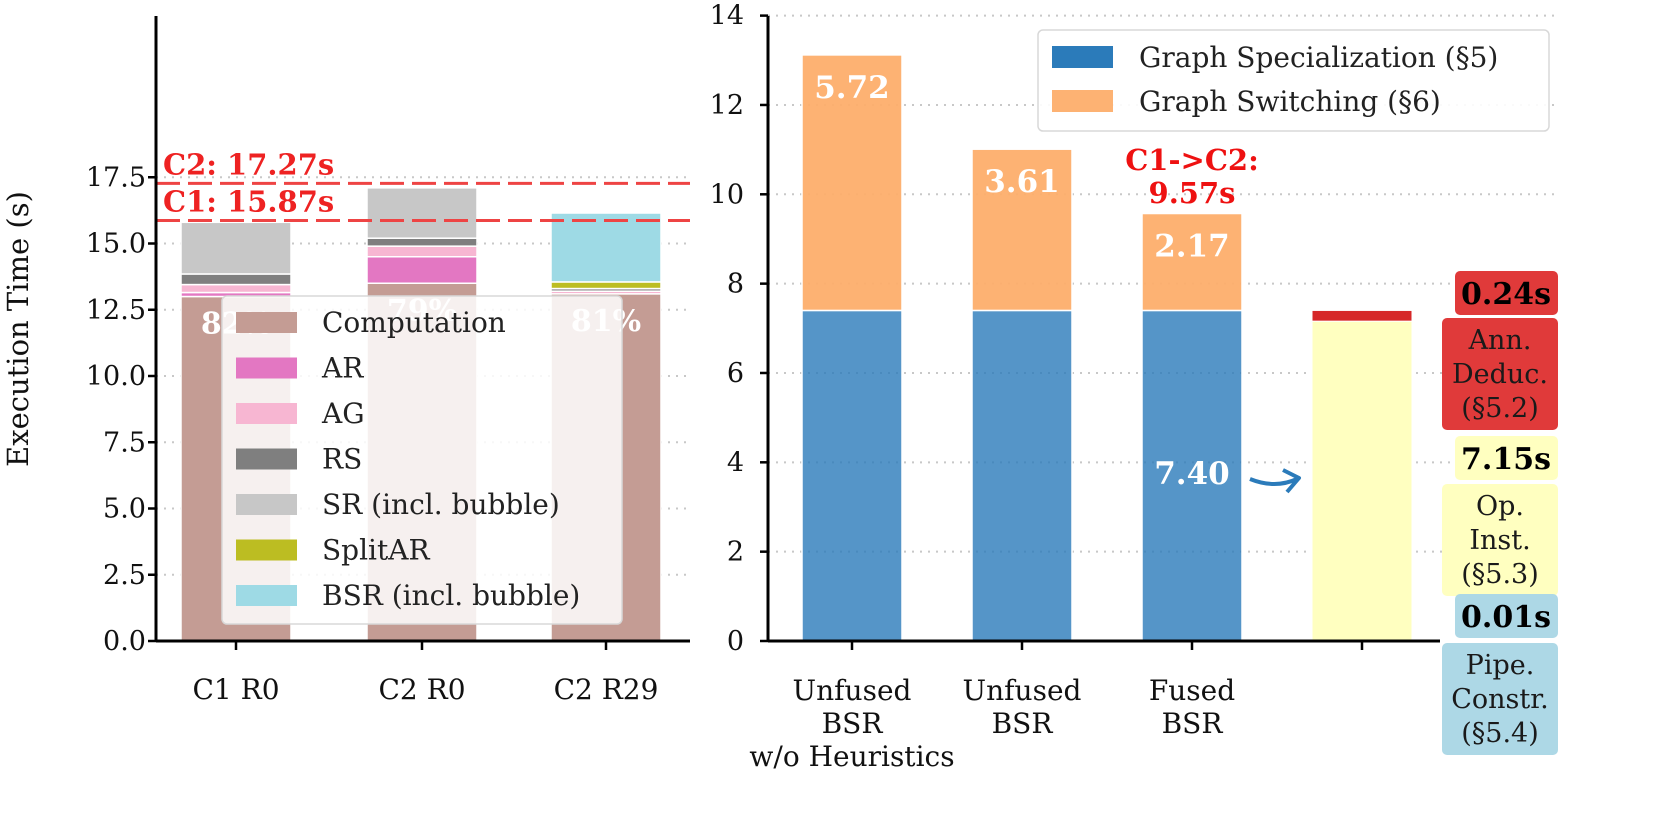 The height and width of the screenshot is (822, 1659). I want to click on legend-label: Graph Specialization (§5), so click(1318, 57).